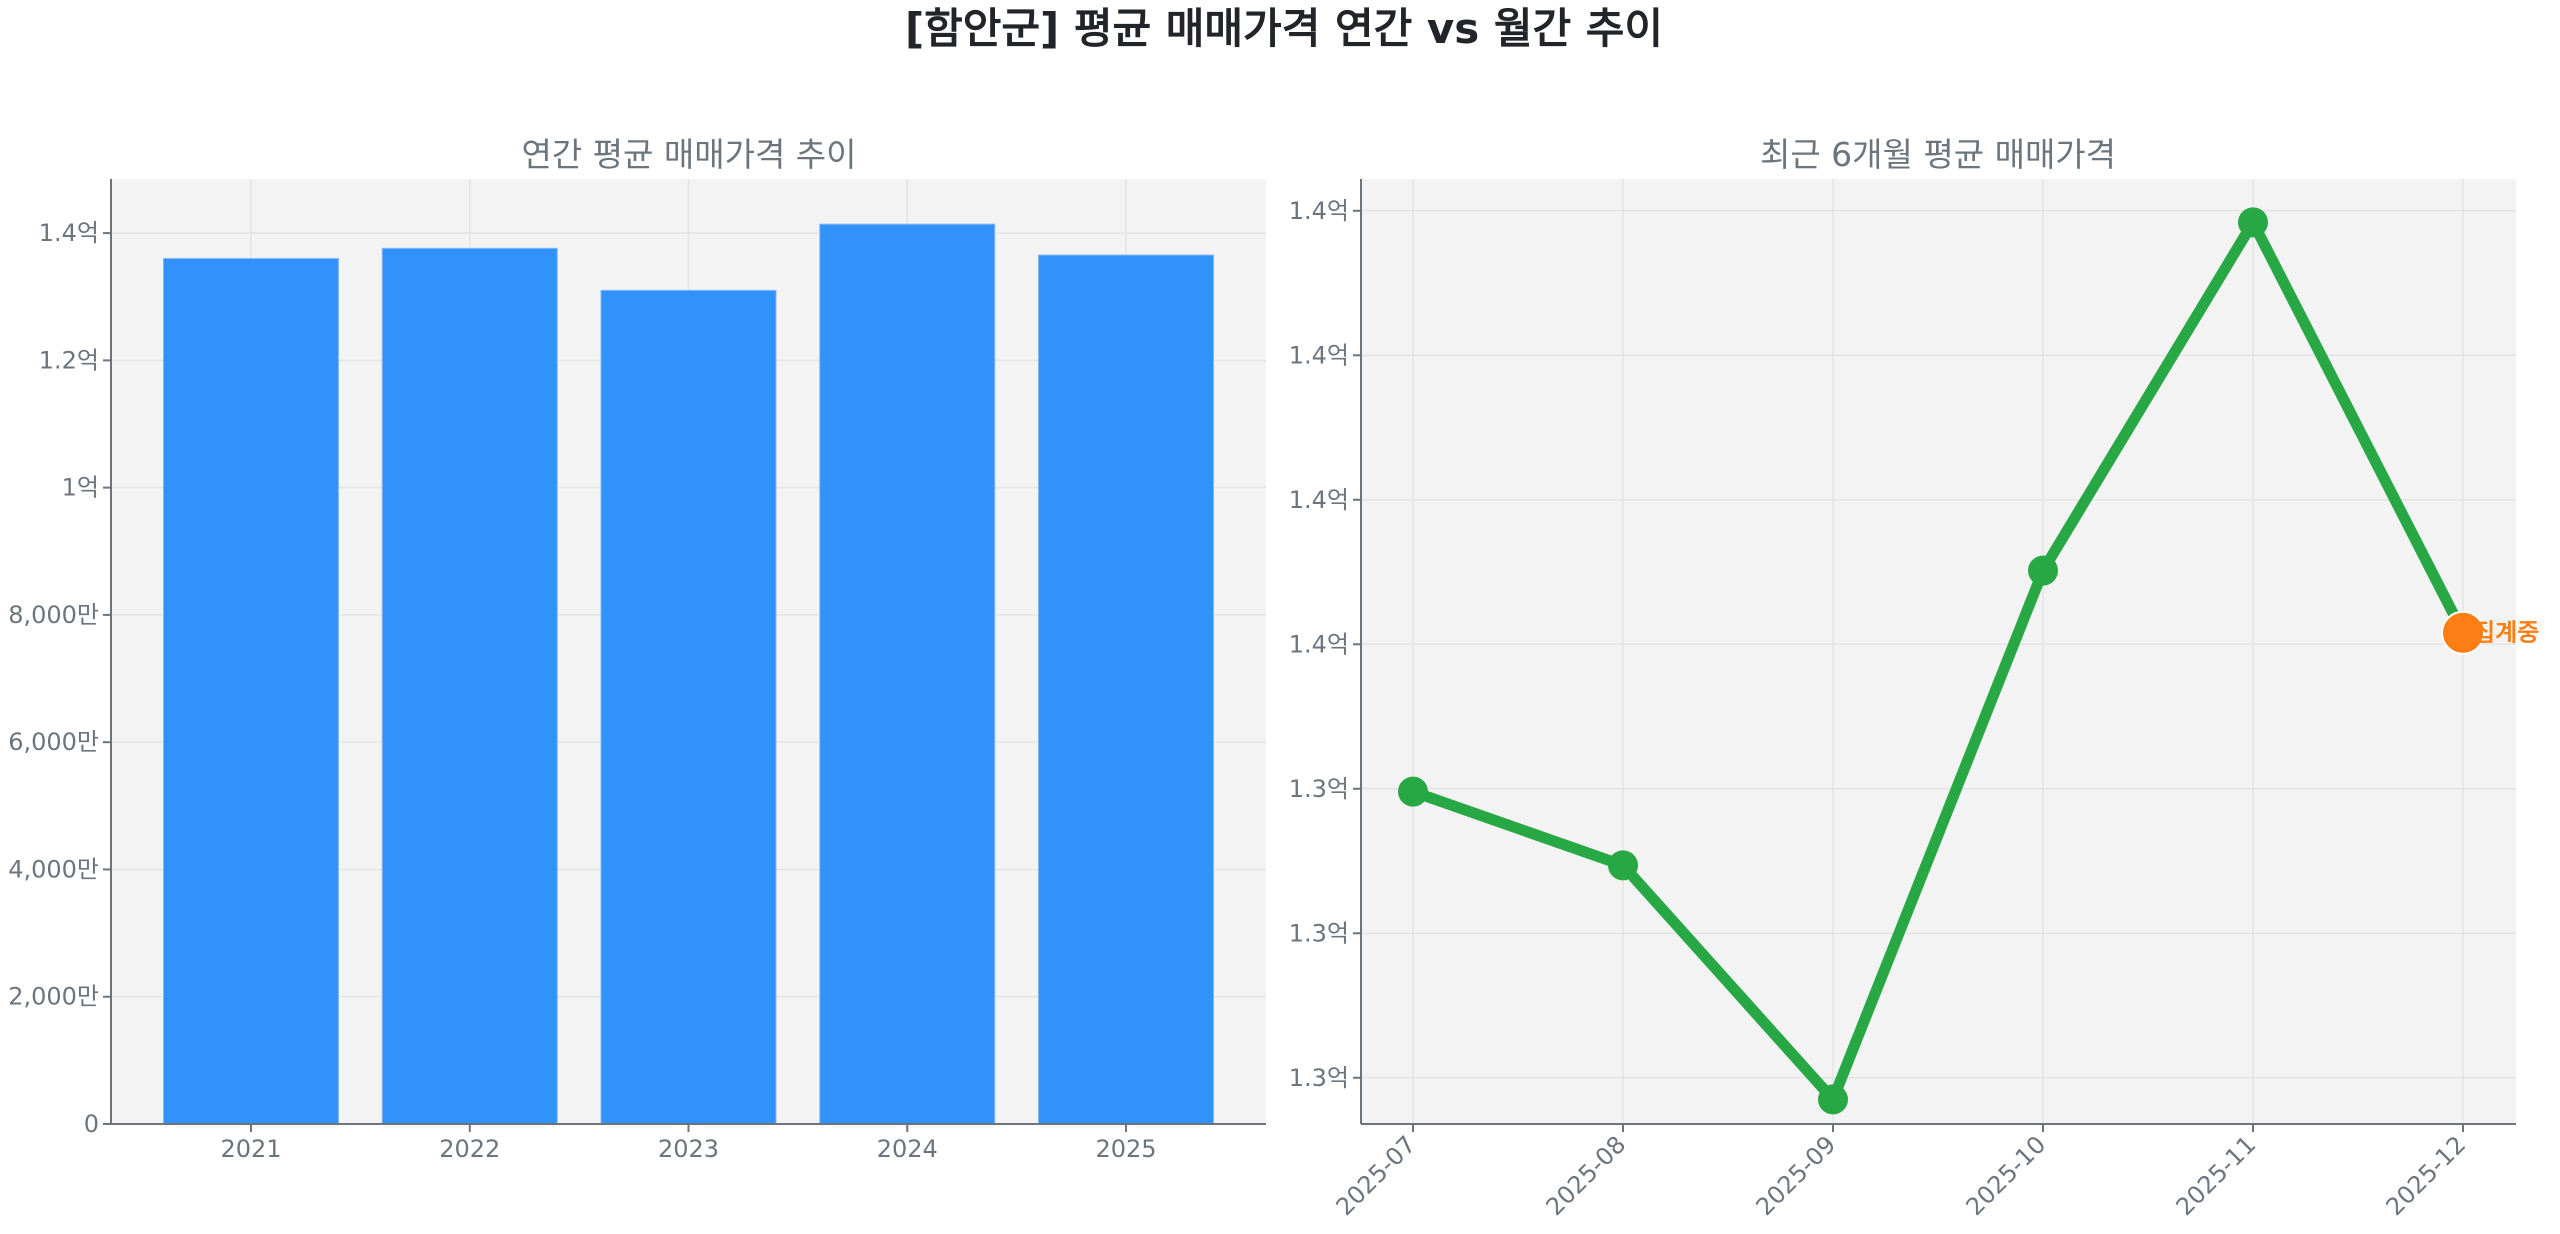 This screenshot has height=1234, width=2560. Describe the element at coordinates (1586, 1175) in the screenshot. I see `x-tick-label: 2025-08` at that location.